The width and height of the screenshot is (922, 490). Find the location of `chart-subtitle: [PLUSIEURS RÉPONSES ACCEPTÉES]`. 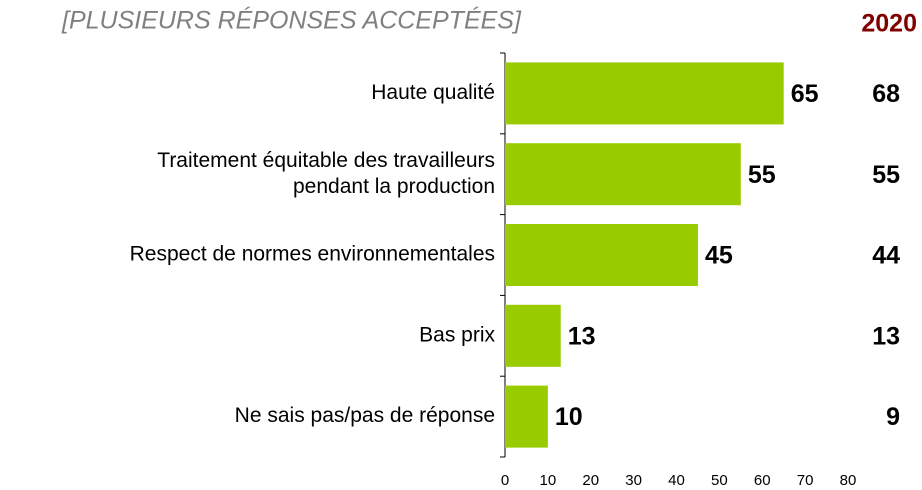

chart-subtitle: [PLUSIEURS RÉPONSES ACCEPTÉES] is located at coordinates (291, 20).